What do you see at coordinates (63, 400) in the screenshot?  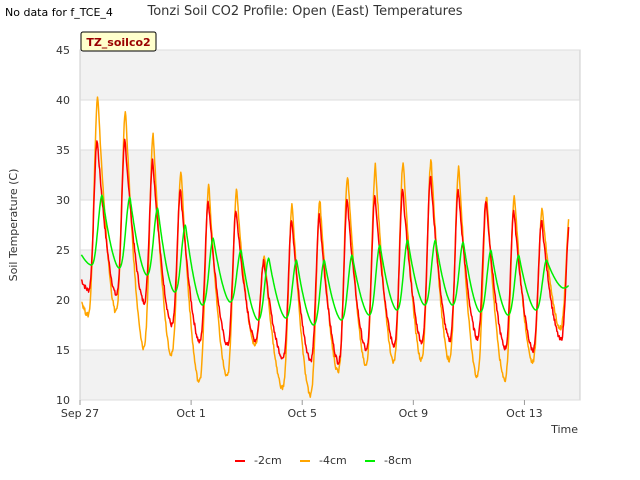 I see `y-tick-label: 10` at bounding box center [63, 400].